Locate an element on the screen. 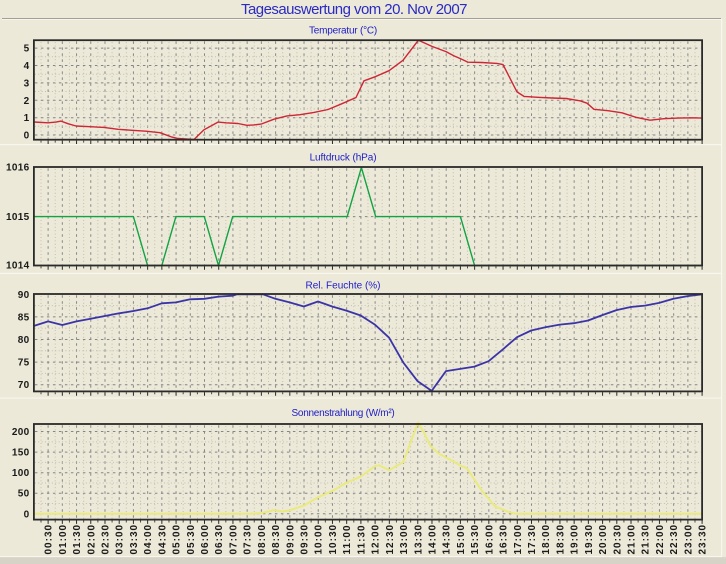 The width and height of the screenshot is (726, 564). svg-text: 18:00 is located at coordinates (546, 539).